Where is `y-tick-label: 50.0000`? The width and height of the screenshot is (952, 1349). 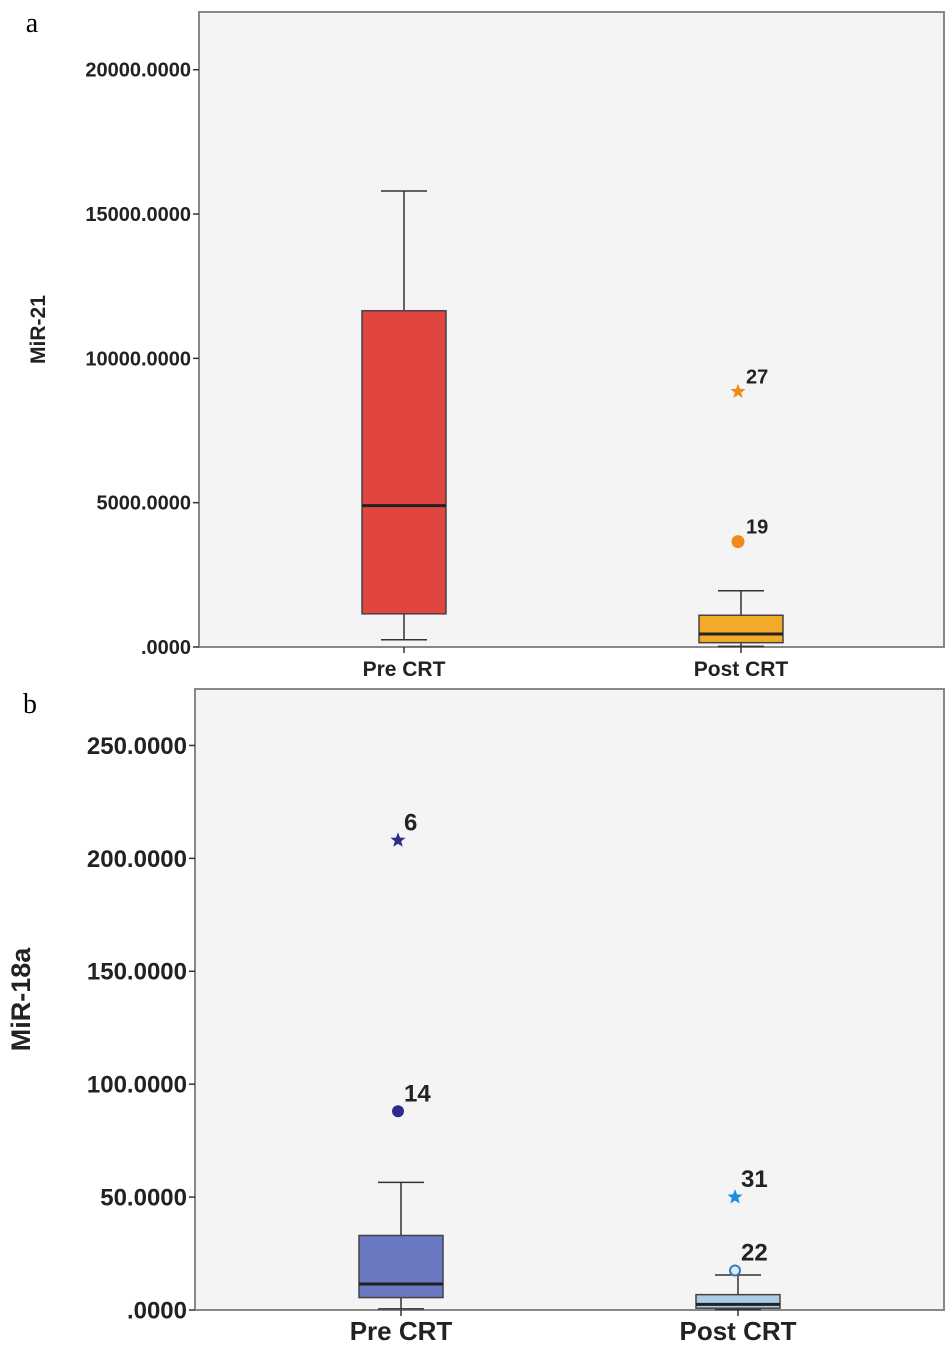
y-tick-label: 50.0000 is located at coordinates (143, 1197).